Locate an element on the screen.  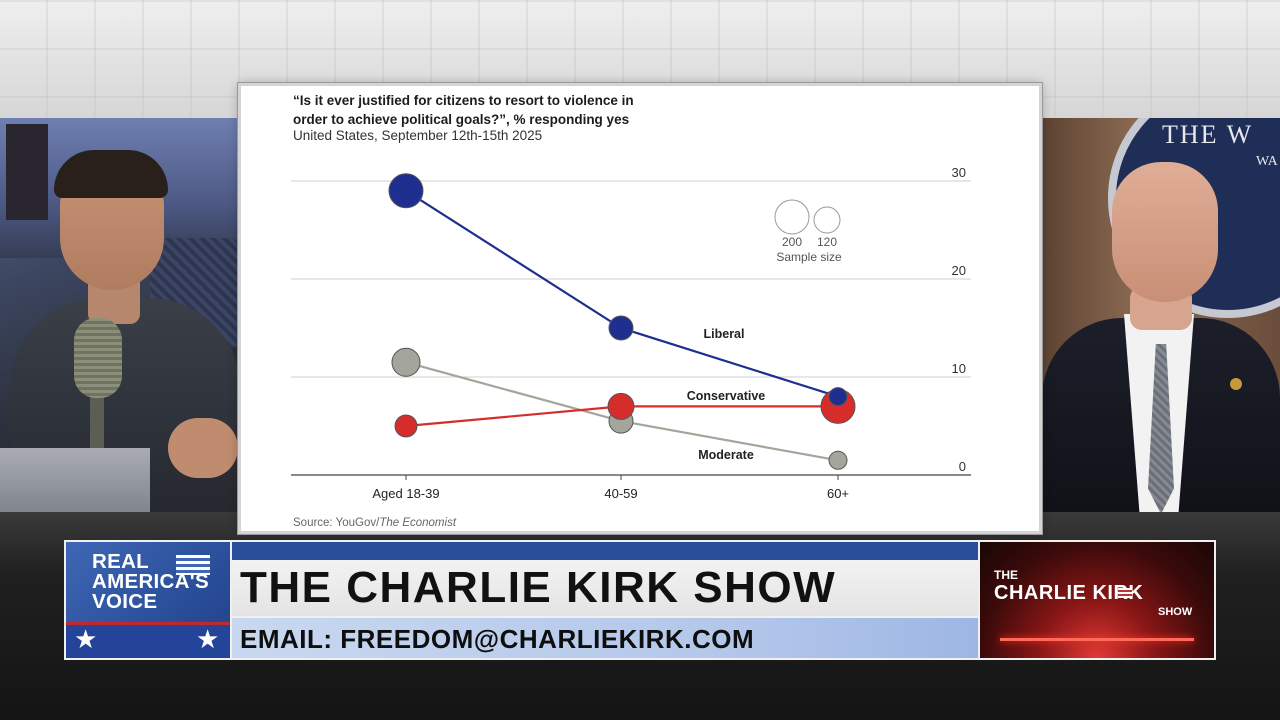
series-line is located at coordinates (622, 293).